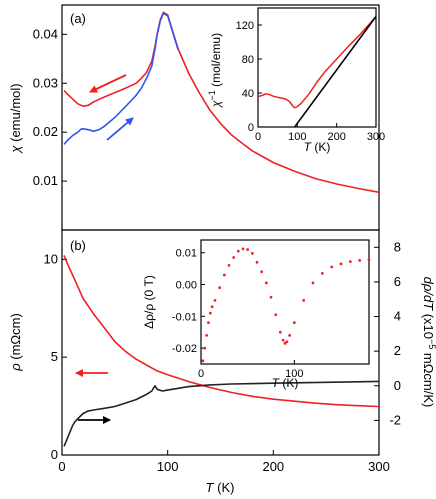 Image resolution: width=436 pixels, height=499 pixels. Describe the element at coordinates (245, 26) in the screenshot. I see `y-tick-label: 120` at that location.